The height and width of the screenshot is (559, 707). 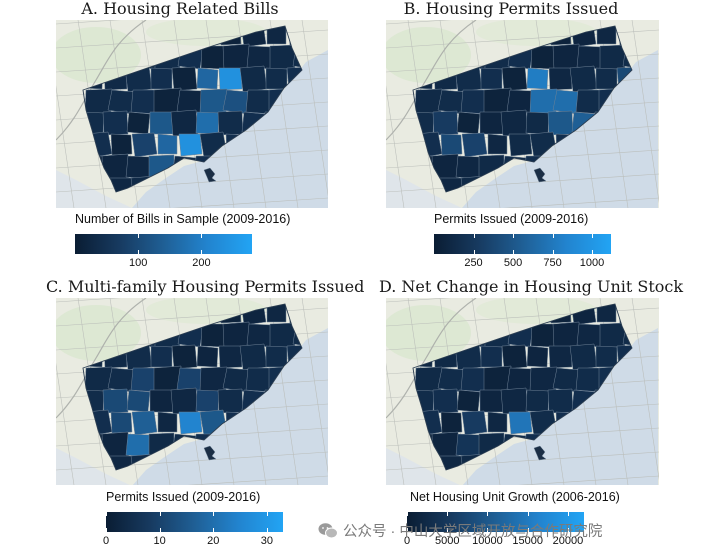 What do you see at coordinates (495, 522) in the screenshot?
I see `legend-bar-d` at bounding box center [495, 522].